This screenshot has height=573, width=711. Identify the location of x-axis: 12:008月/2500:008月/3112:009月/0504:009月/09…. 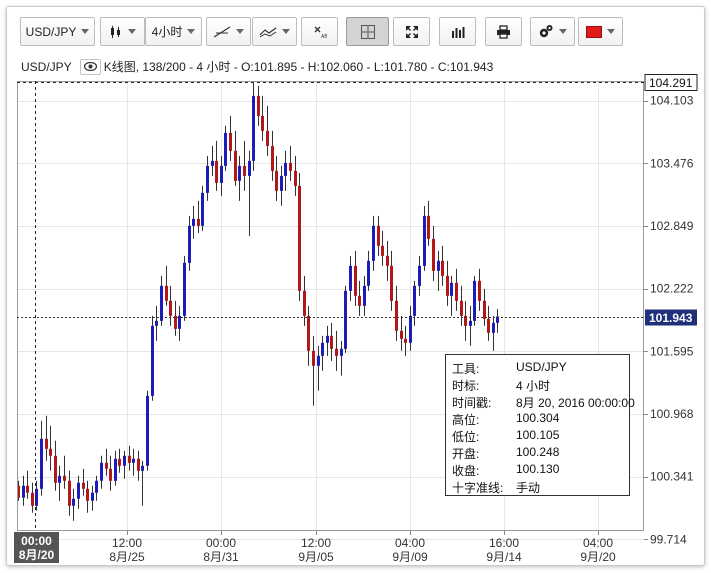
(362, 547).